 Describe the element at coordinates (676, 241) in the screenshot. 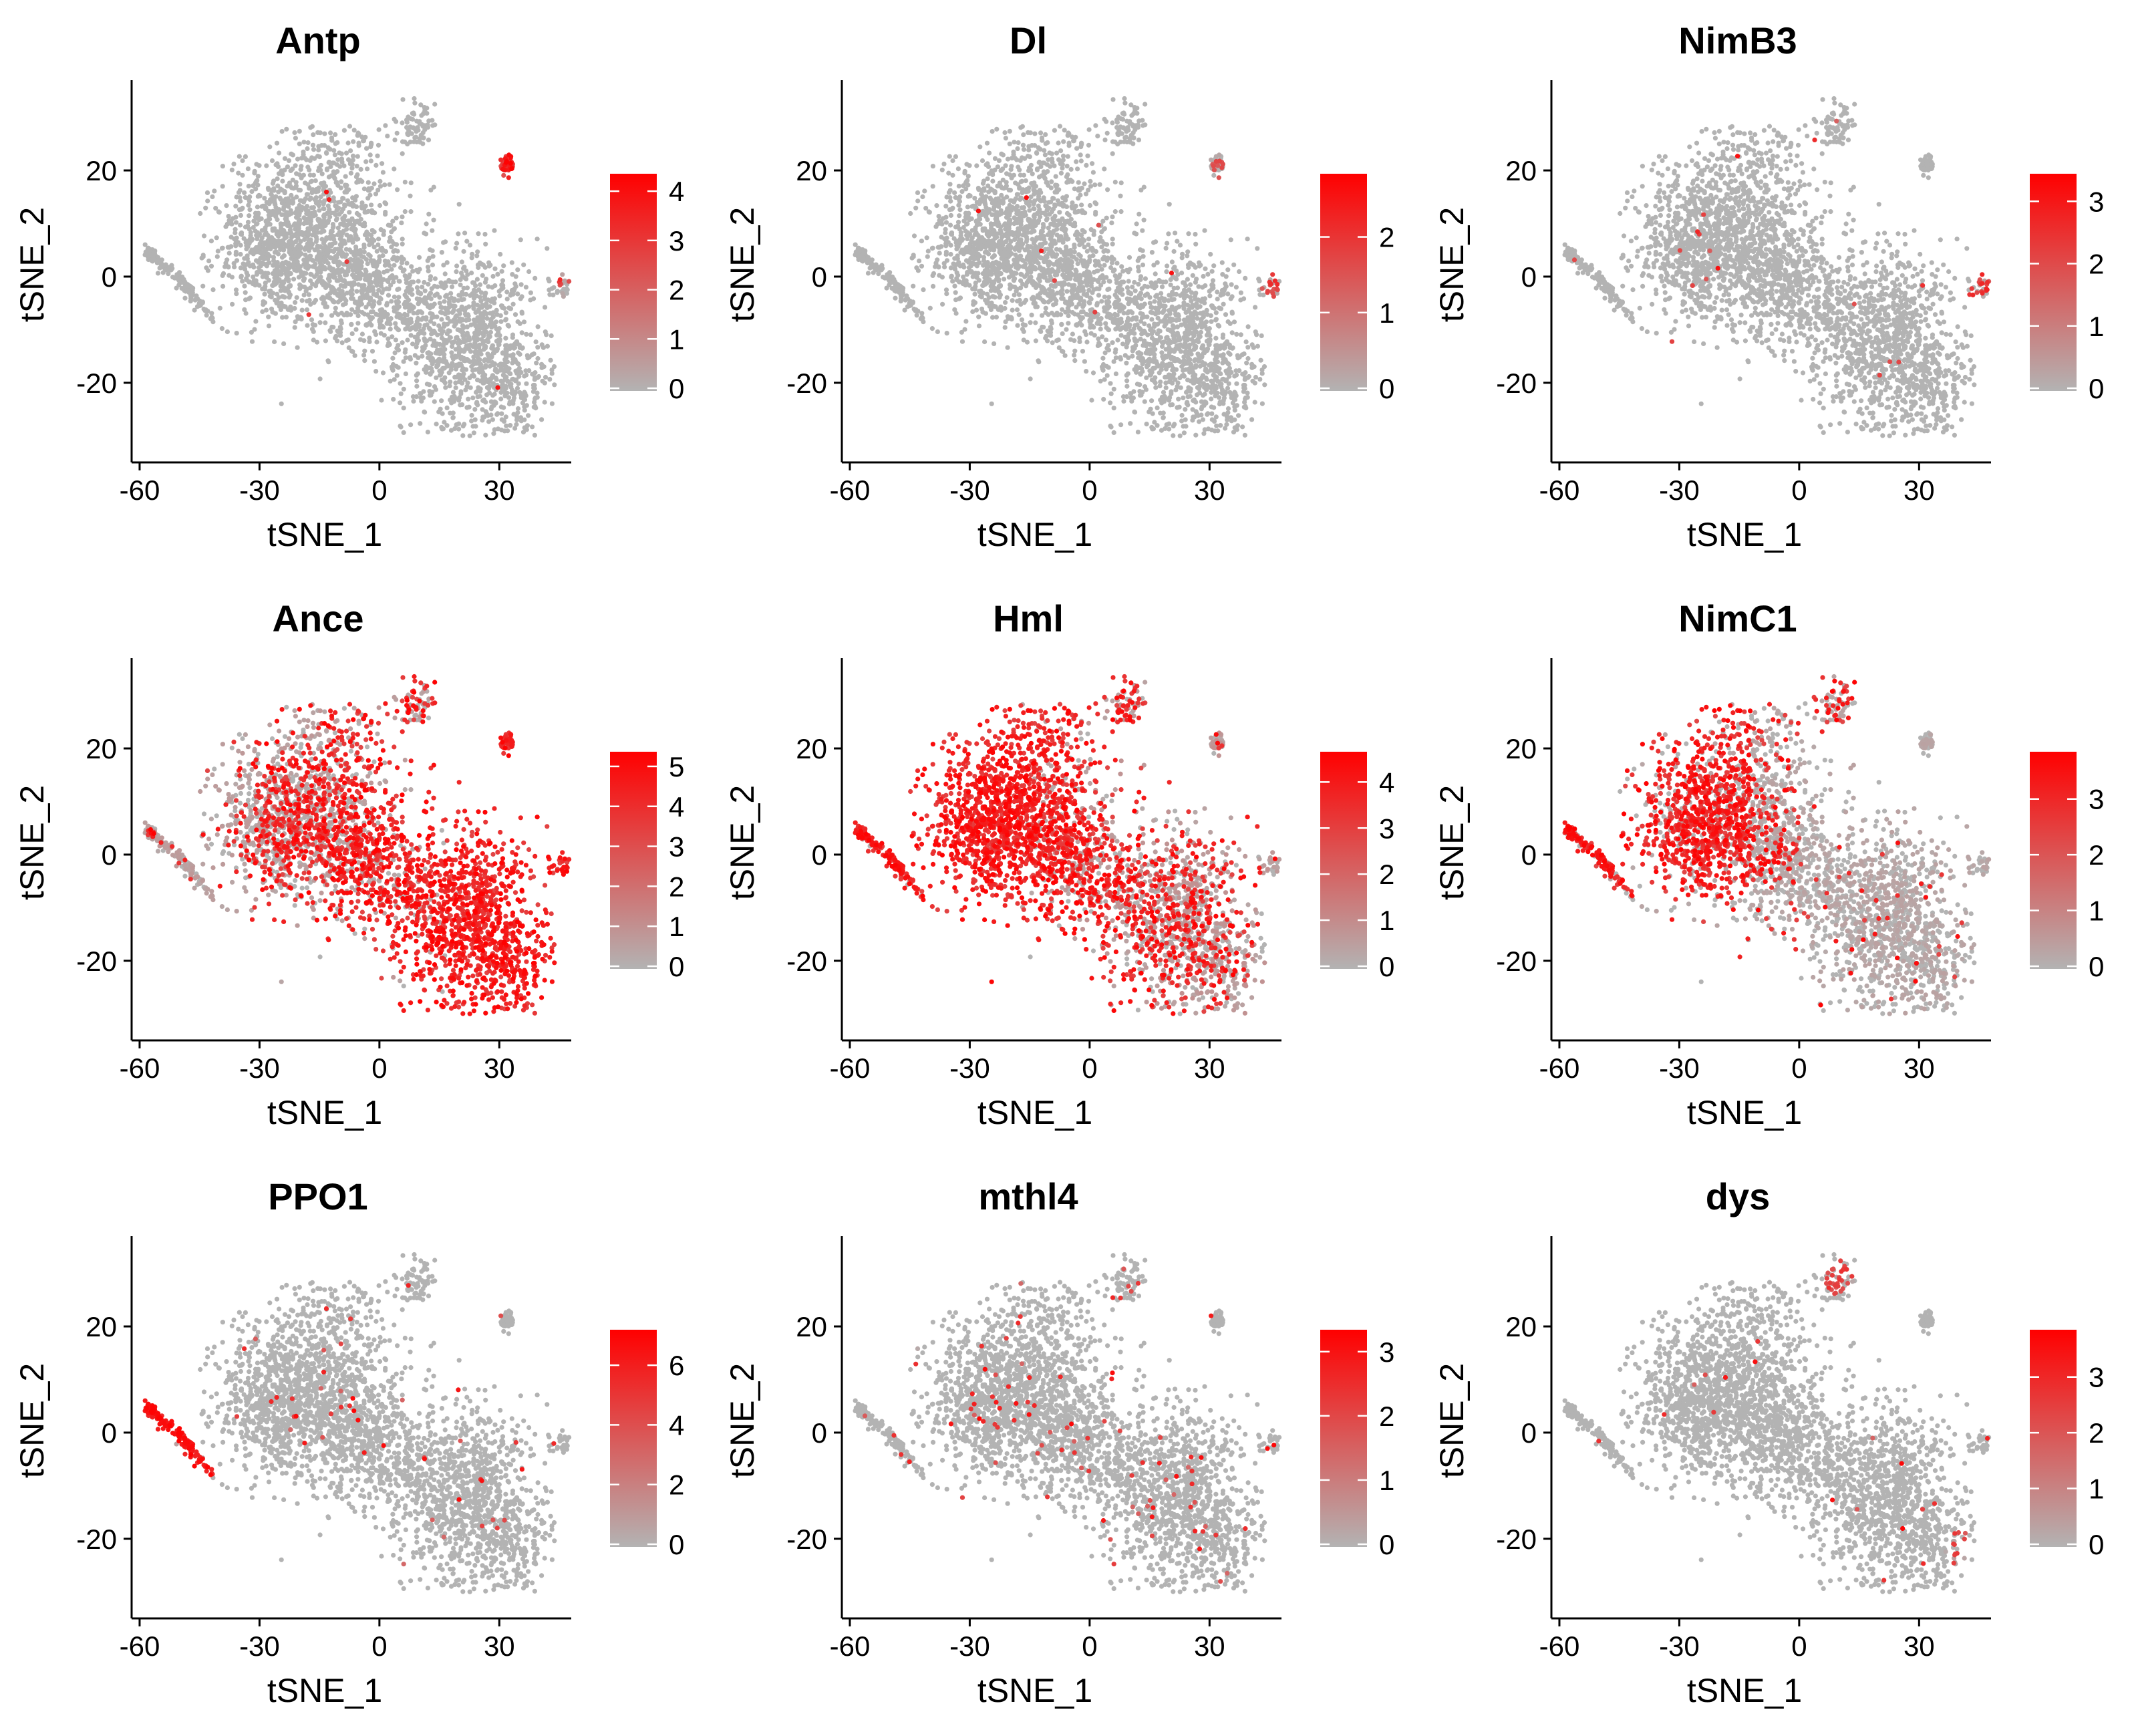

I see `legend-label: 3` at that location.